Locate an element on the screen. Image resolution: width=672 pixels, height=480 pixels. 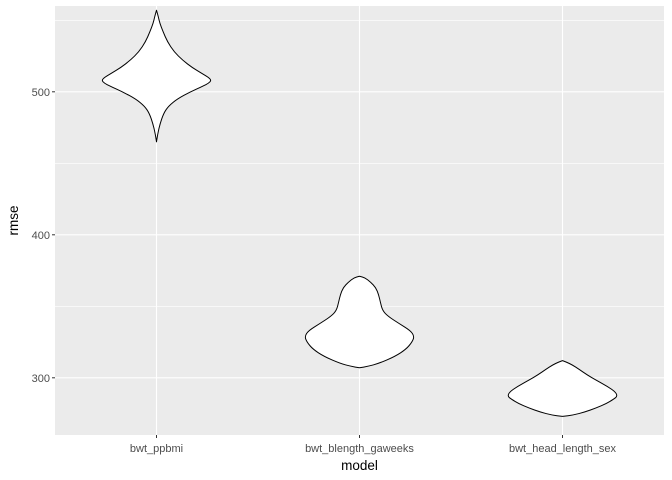
violin-bwt_ppbmi is located at coordinates (156, 76).